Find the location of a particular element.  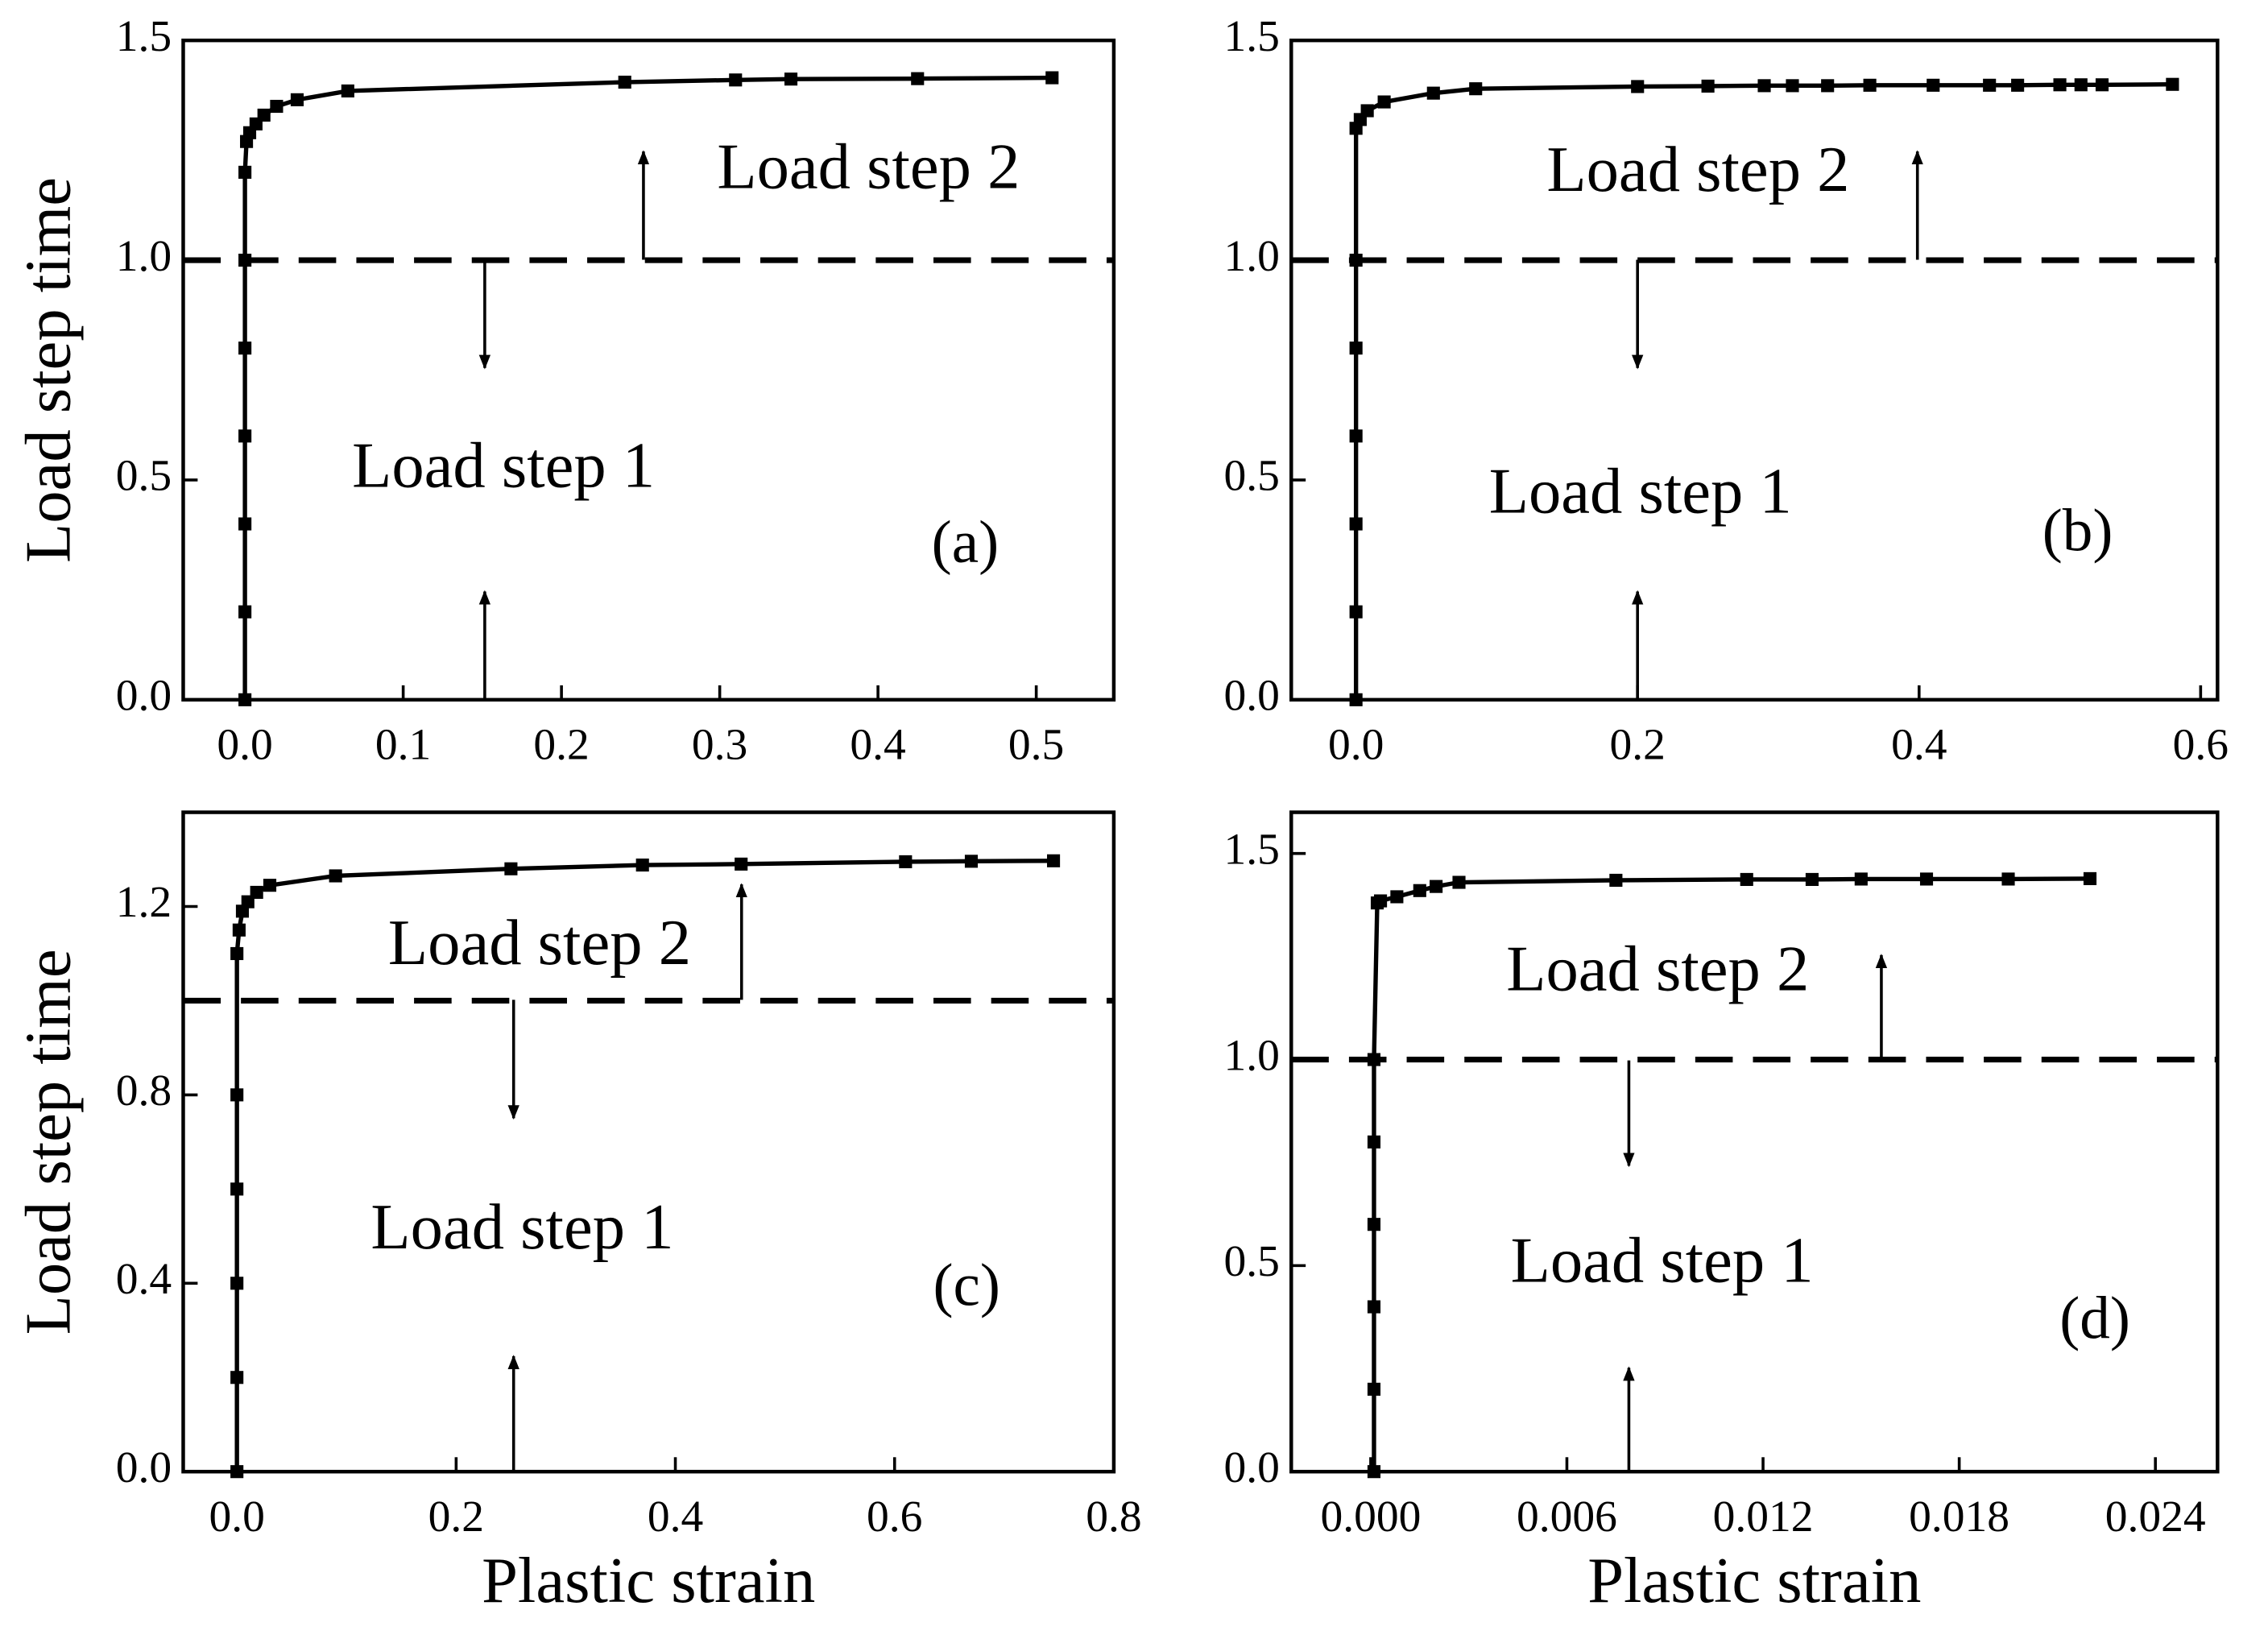

x-tick-label: 0.024 is located at coordinates (2155, 1517).